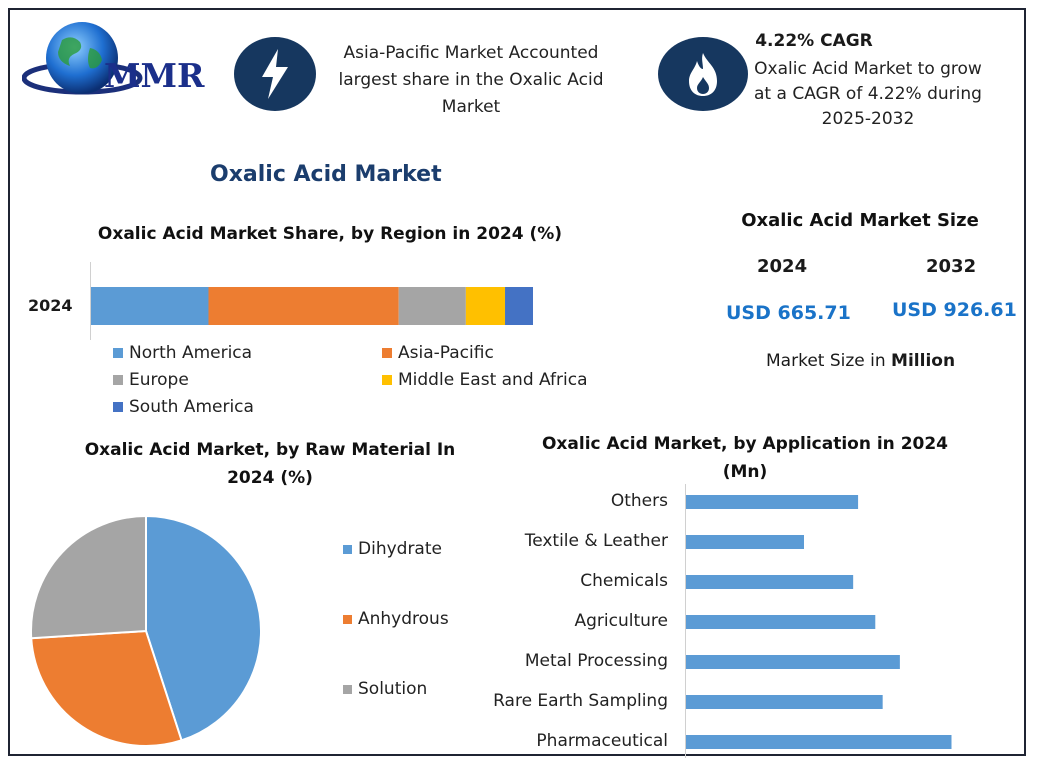  I want to click on application-bar-pharmaceutical, so click(819, 742).